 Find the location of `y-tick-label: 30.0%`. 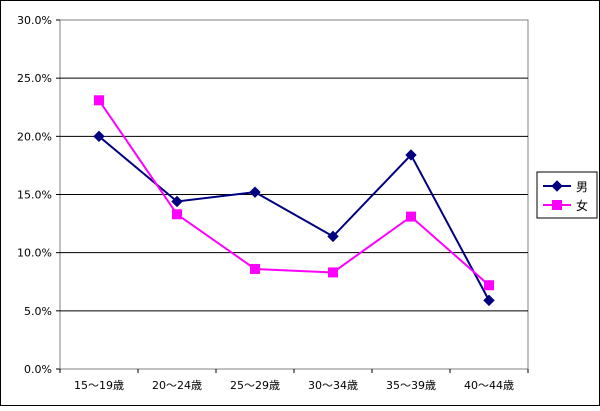

y-tick-label: 30.0% is located at coordinates (34, 20).